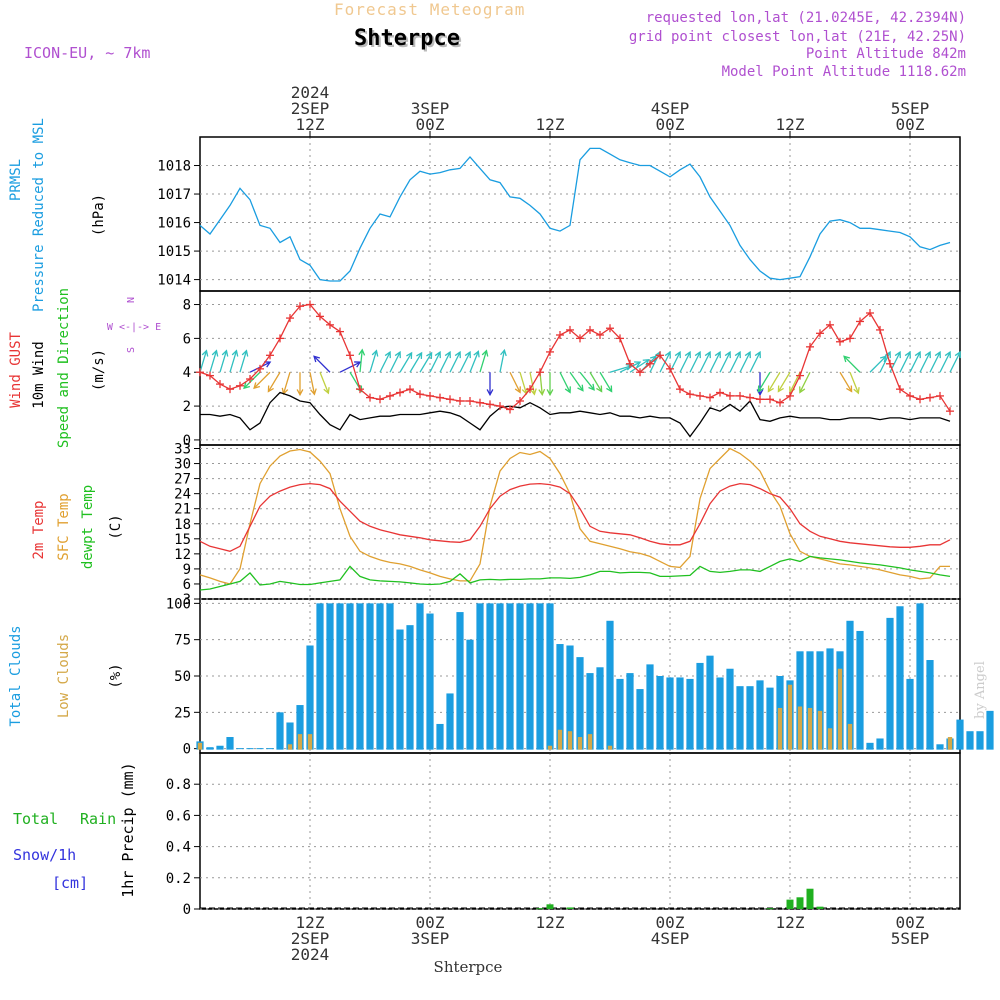  Describe the element at coordinates (187, 750) in the screenshot. I see `y-tick-label: 0` at that location.